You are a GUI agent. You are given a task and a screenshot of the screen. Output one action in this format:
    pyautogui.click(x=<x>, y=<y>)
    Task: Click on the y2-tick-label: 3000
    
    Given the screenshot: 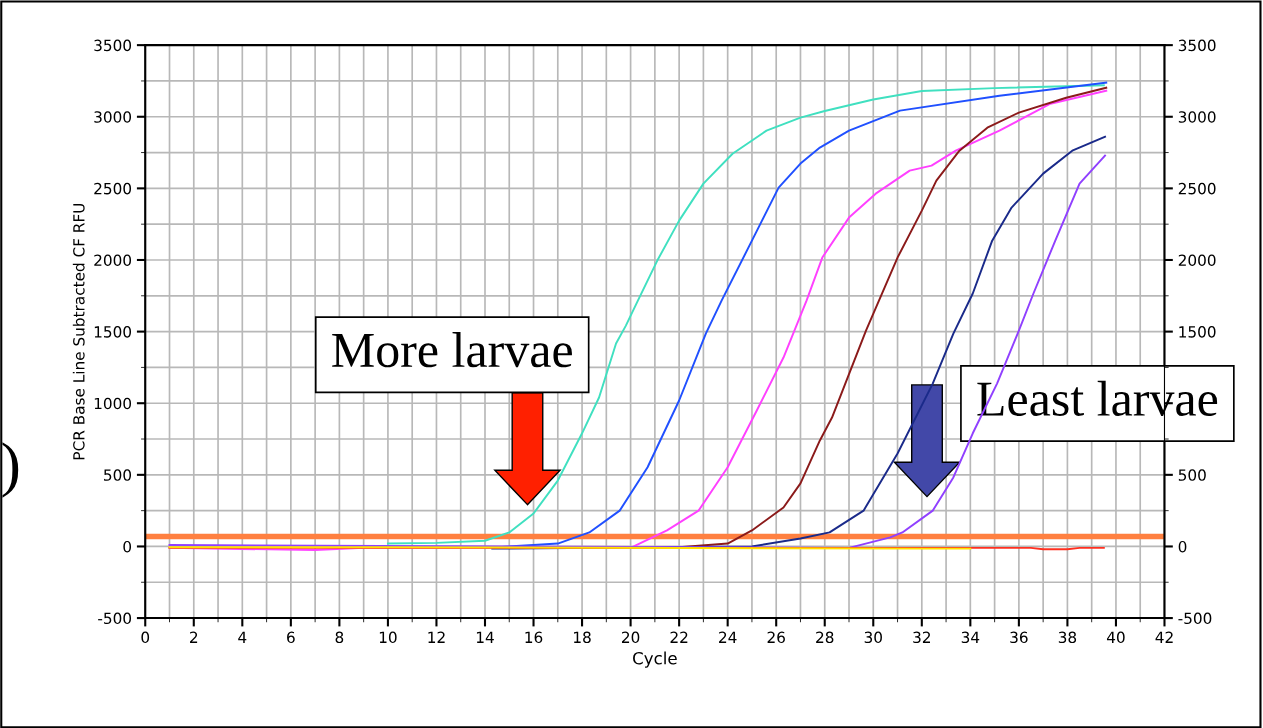 What is the action you would take?
    pyautogui.click(x=1197, y=117)
    